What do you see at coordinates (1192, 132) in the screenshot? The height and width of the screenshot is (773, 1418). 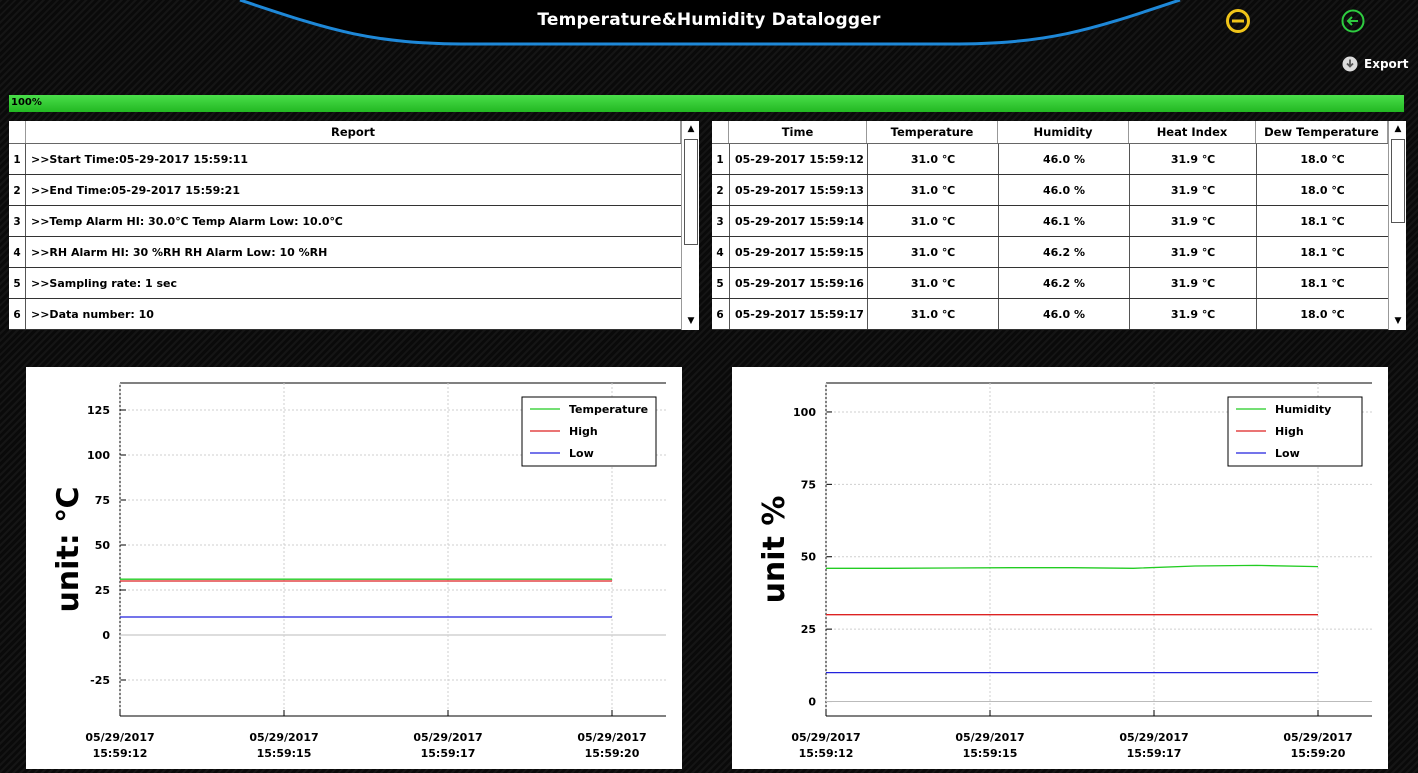 I see `column-header-heat-index: Heat Index` at bounding box center [1192, 132].